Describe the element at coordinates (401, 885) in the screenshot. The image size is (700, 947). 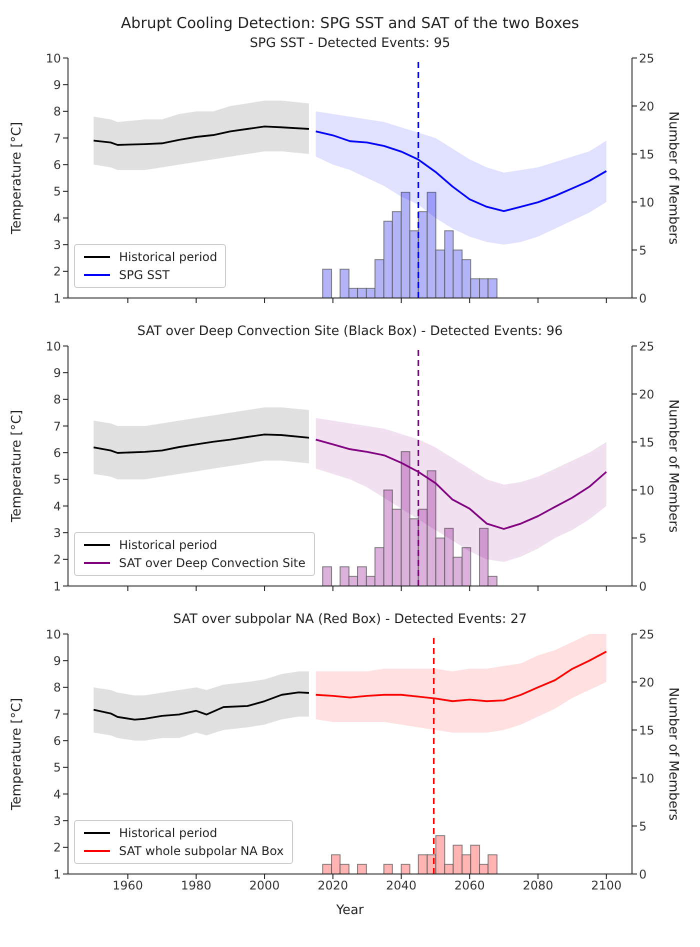
I see `x-tick-label: 2040` at that location.